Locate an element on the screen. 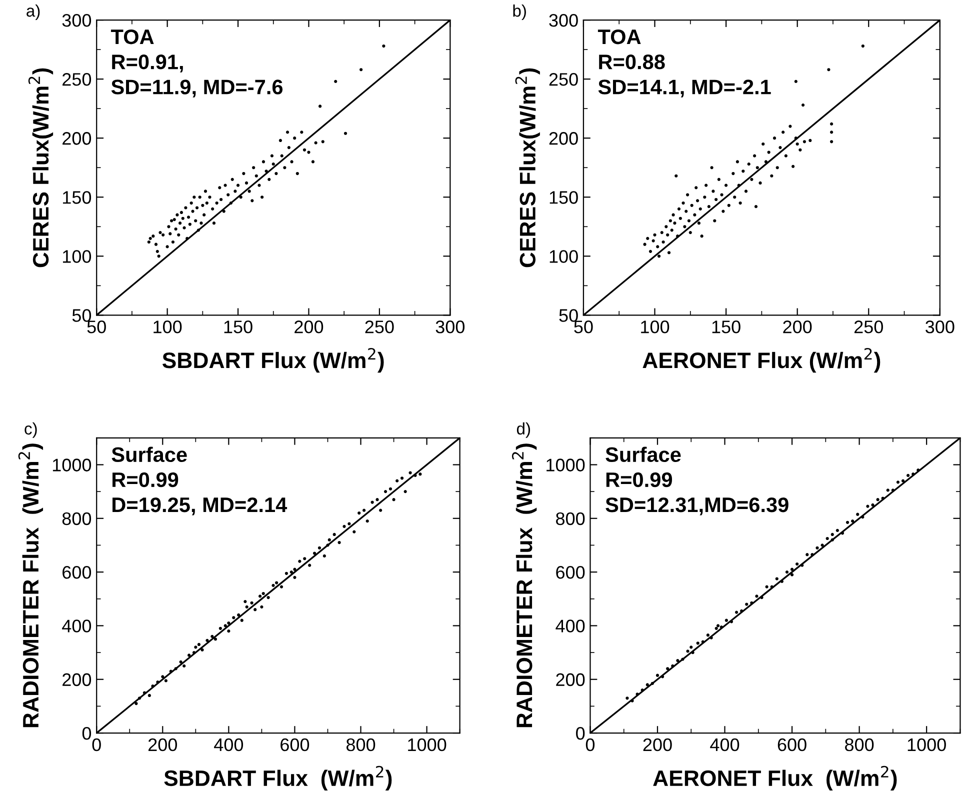 The height and width of the screenshot is (802, 966). chart-title: a) is located at coordinates (33, 12).